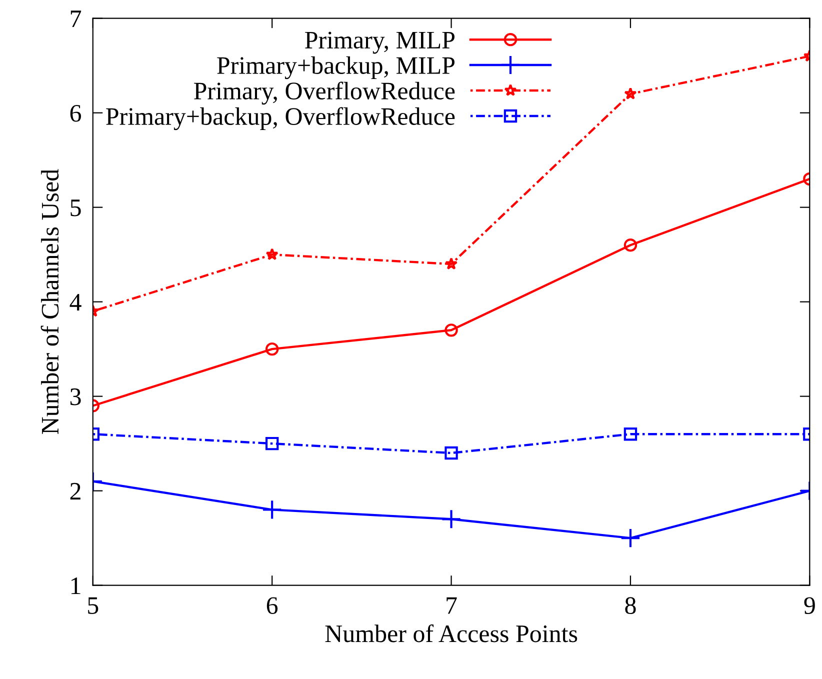 This screenshot has width=822, height=679. Describe the element at coordinates (76, 302) in the screenshot. I see `y-tick-label: 4` at that location.